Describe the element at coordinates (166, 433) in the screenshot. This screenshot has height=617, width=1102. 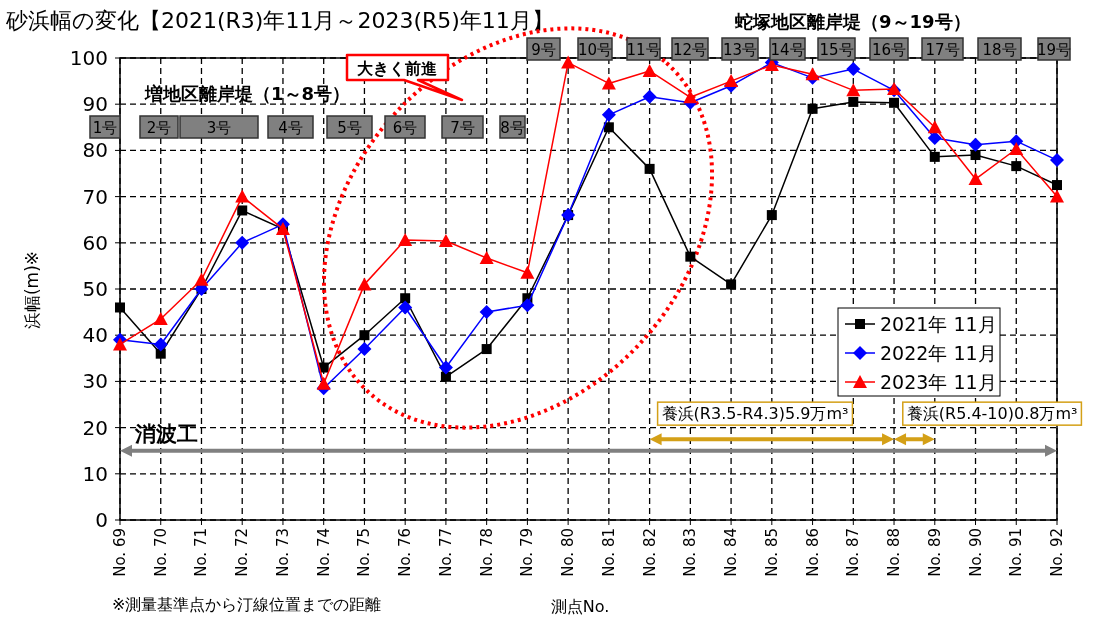
I see `annotation: 消波工` at that location.